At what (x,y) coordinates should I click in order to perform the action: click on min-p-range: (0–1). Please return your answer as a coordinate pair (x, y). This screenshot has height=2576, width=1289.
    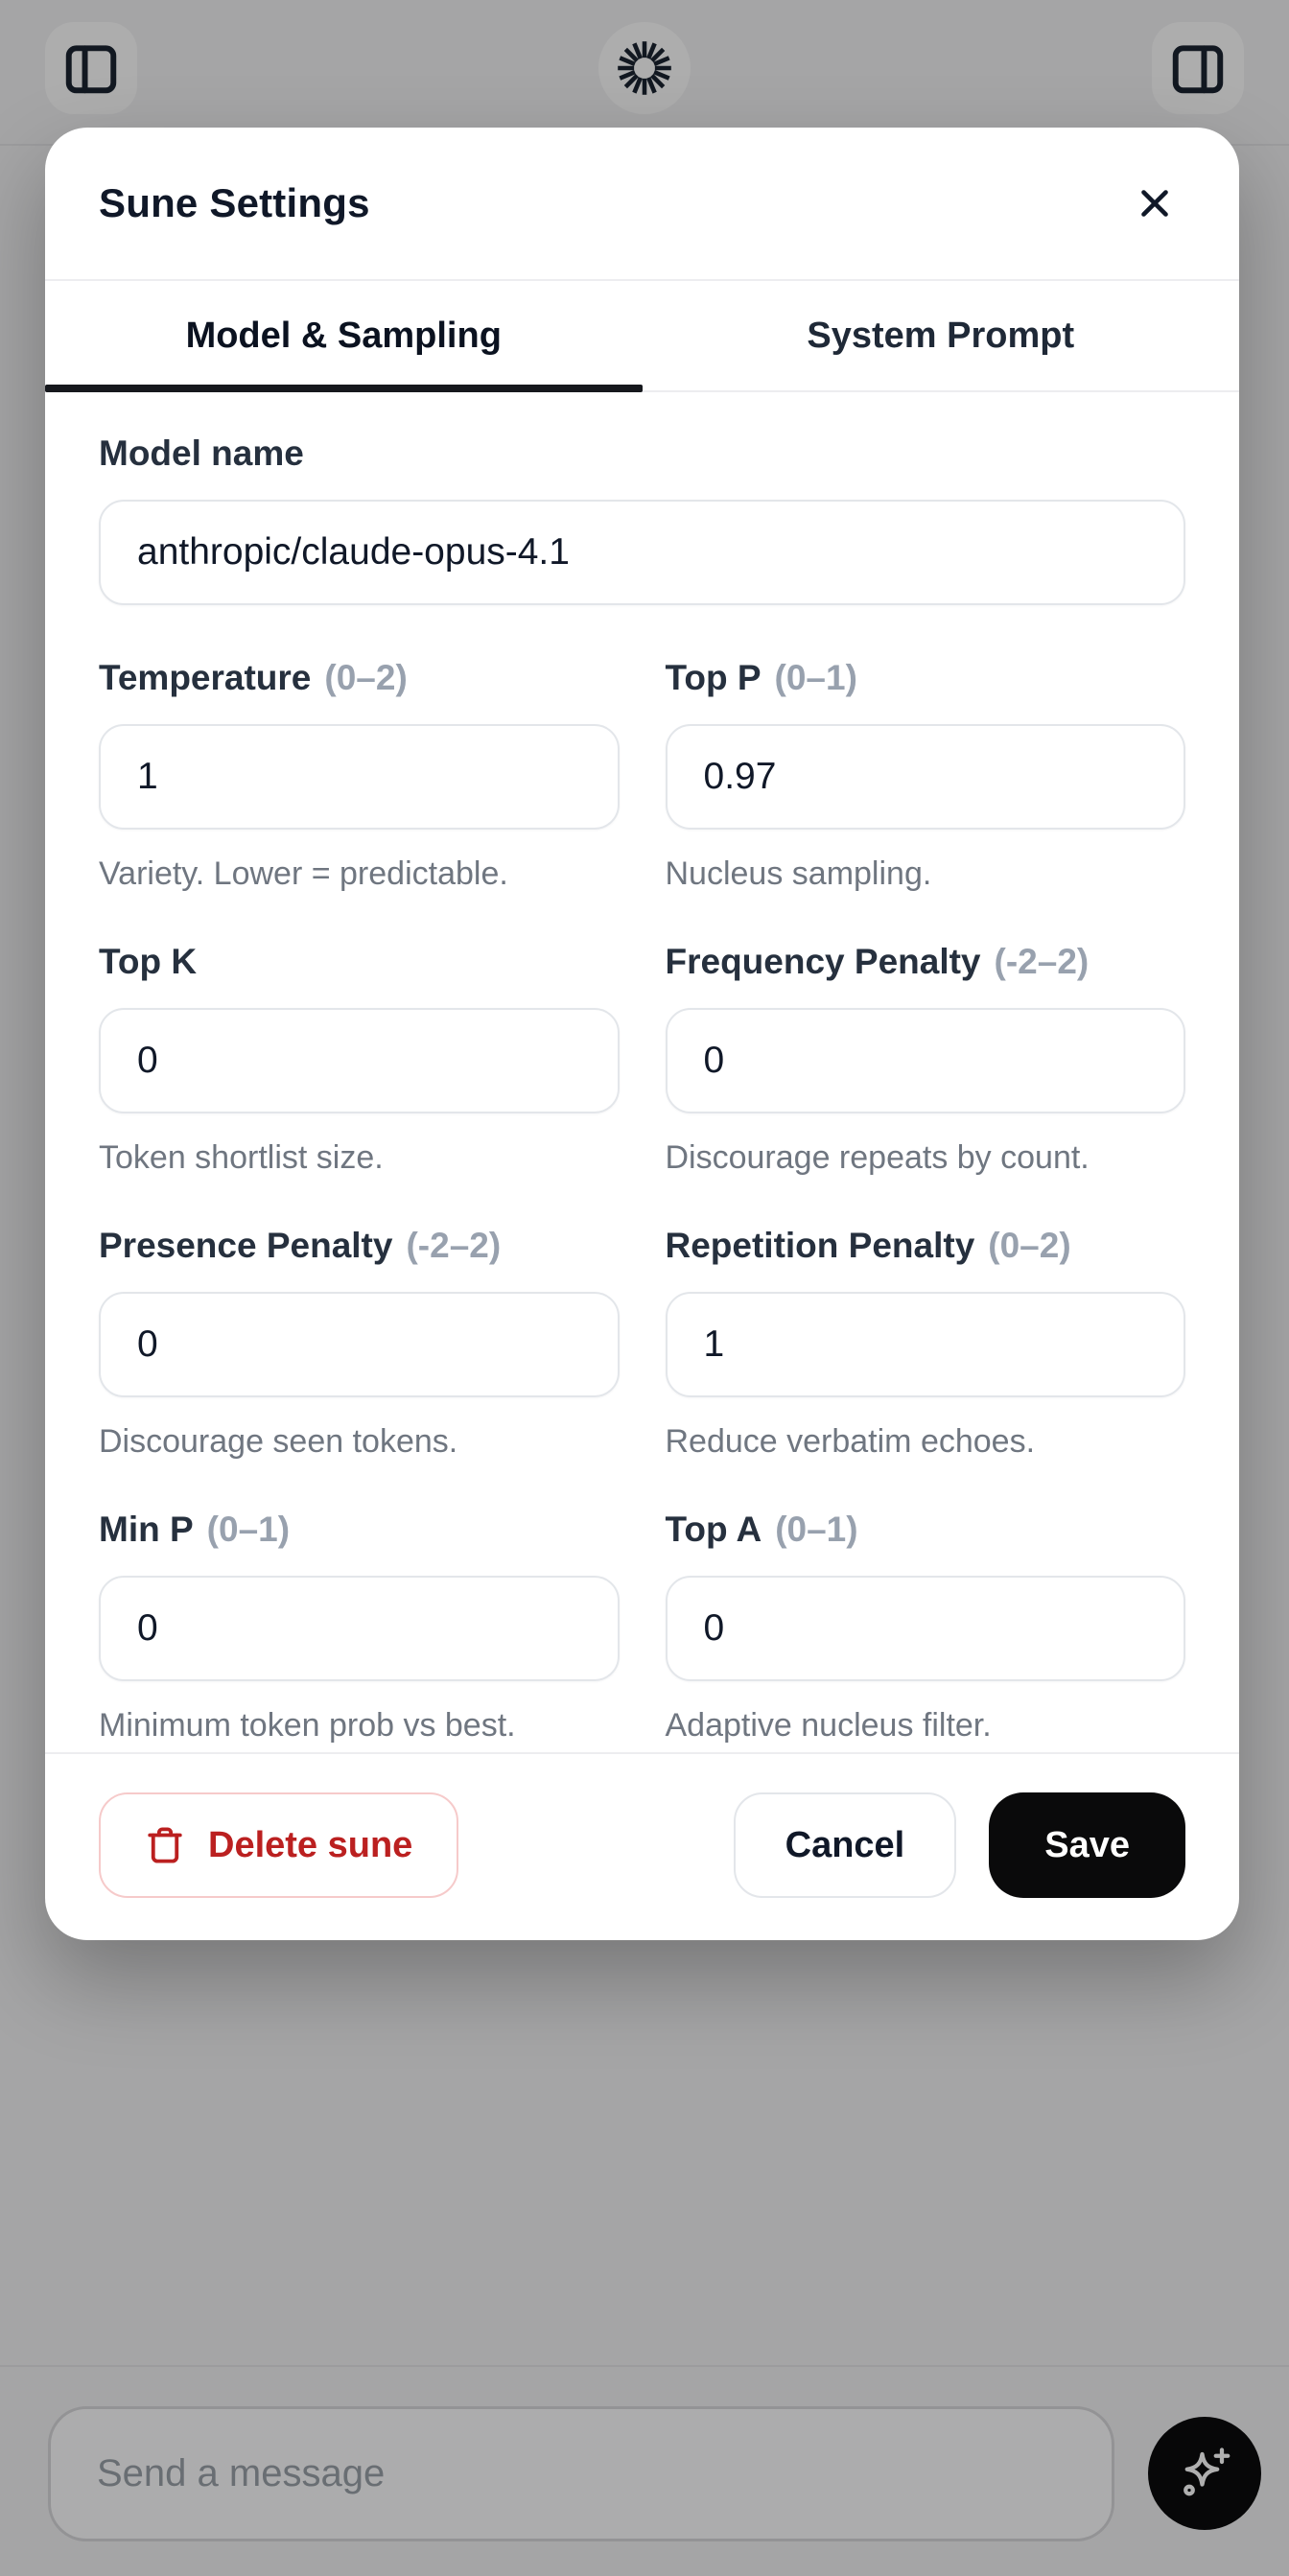
    Looking at the image, I should click on (249, 1529).